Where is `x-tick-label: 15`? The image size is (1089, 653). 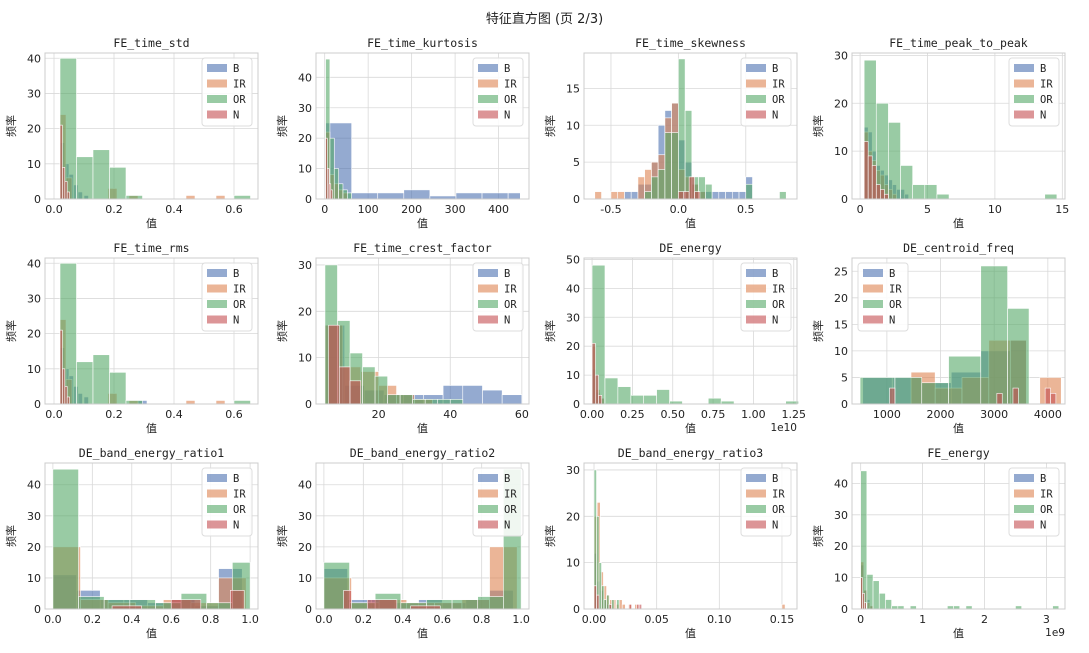 x-tick-label: 15 is located at coordinates (1062, 209).